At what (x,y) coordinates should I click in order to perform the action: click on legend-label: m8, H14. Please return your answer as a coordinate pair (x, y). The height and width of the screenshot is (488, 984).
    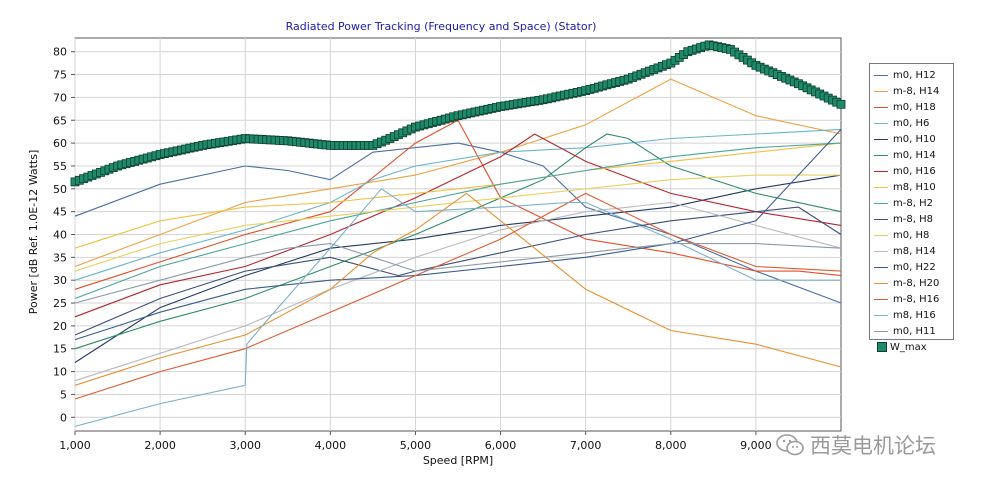
    Looking at the image, I should click on (914, 251).